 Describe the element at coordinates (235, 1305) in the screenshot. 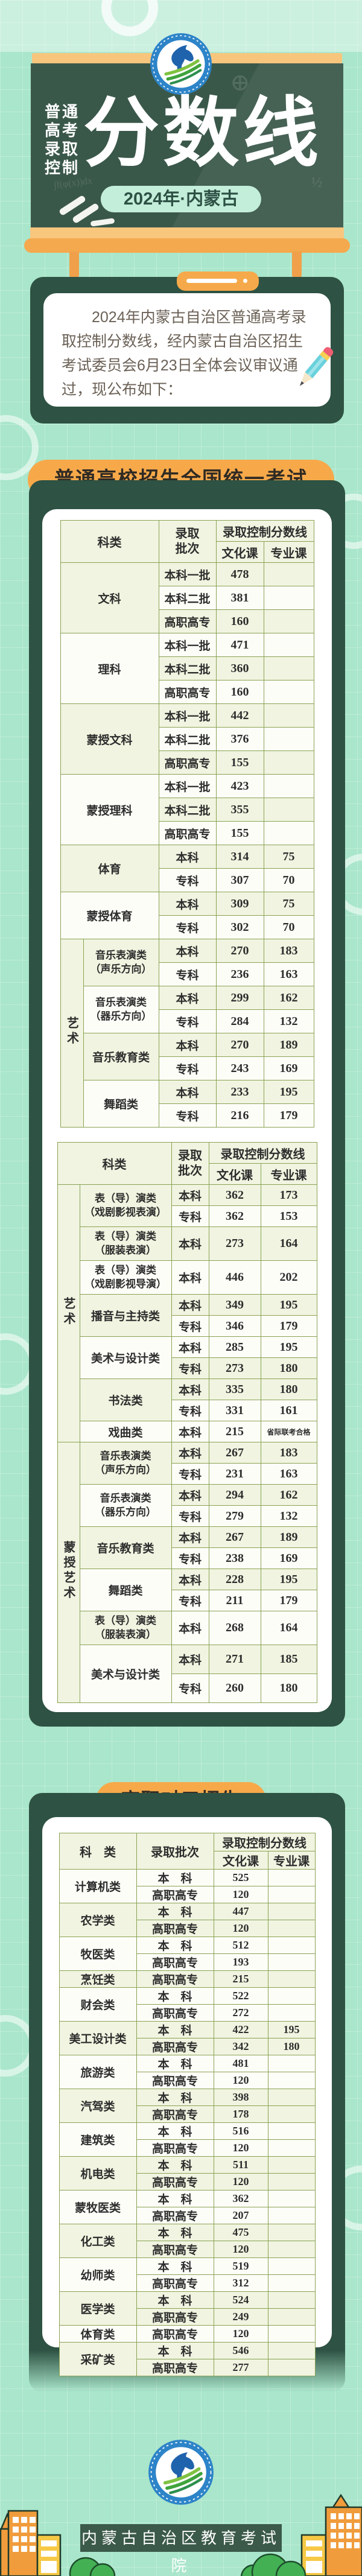

I see `culture-score-cell: 349` at that location.